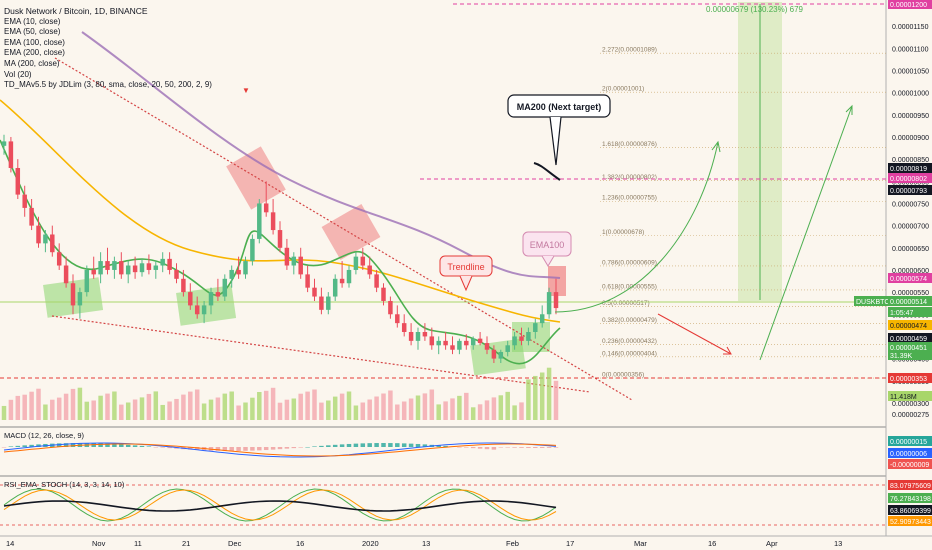 The width and height of the screenshot is (932, 550). Describe the element at coordinates (64, 484) in the screenshot. I see `rsi-label: RSI_EMA_STOCH (14, 3, 3, 14, 10)` at that location.